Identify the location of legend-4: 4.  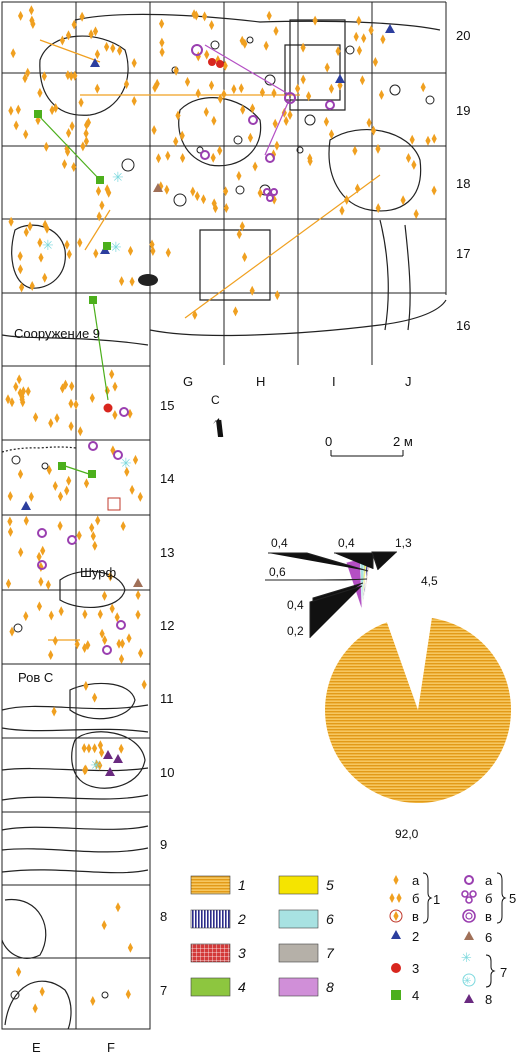
(415, 995).